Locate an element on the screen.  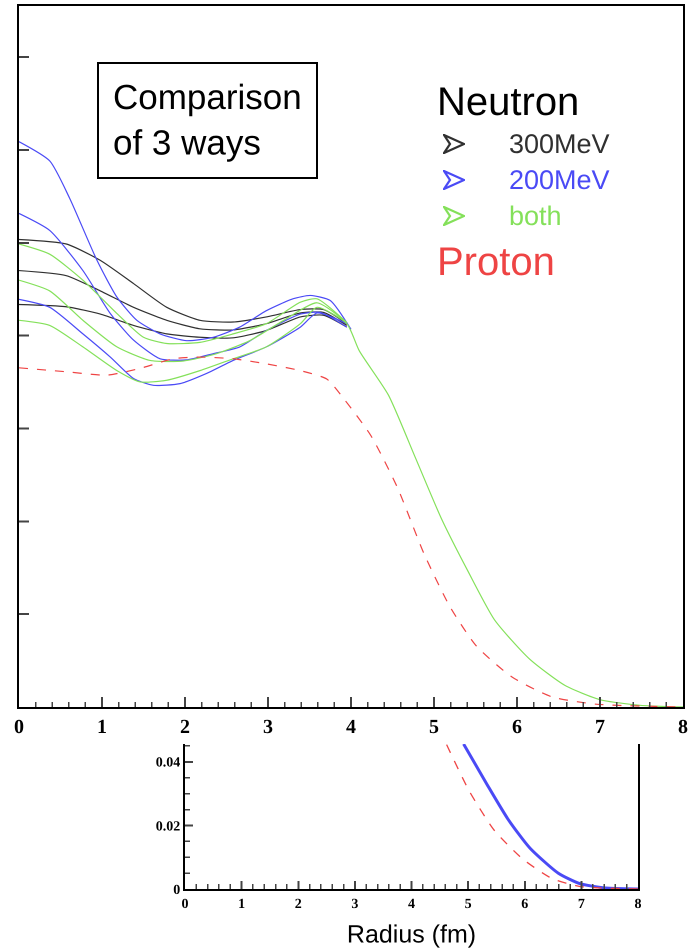
x-axis-title: Radius (fm) is located at coordinates (411, 934).